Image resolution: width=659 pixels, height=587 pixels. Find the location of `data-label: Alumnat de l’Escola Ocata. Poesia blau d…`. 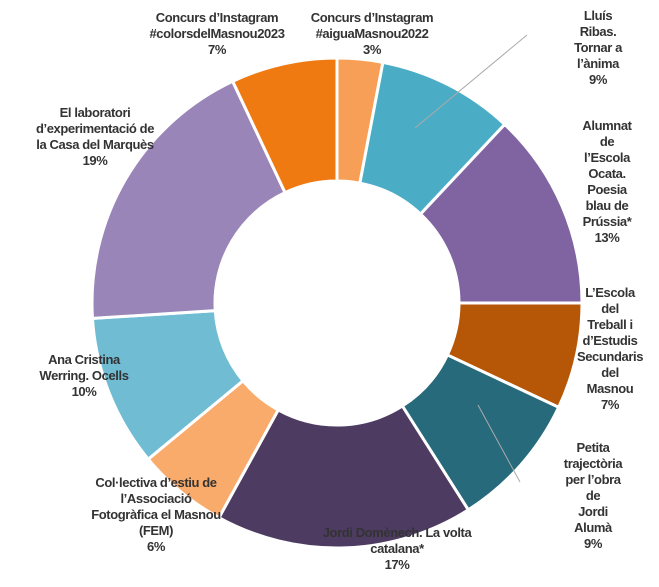

data-label: Alumnat de l’Escola Ocata. Poesia blau d… is located at coordinates (607, 182).